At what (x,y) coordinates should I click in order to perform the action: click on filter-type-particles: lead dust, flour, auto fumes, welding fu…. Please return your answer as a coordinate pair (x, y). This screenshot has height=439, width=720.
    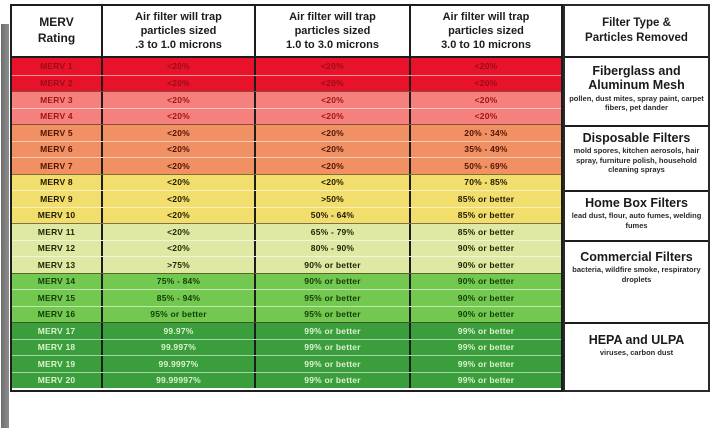
    Looking at the image, I should click on (636, 220).